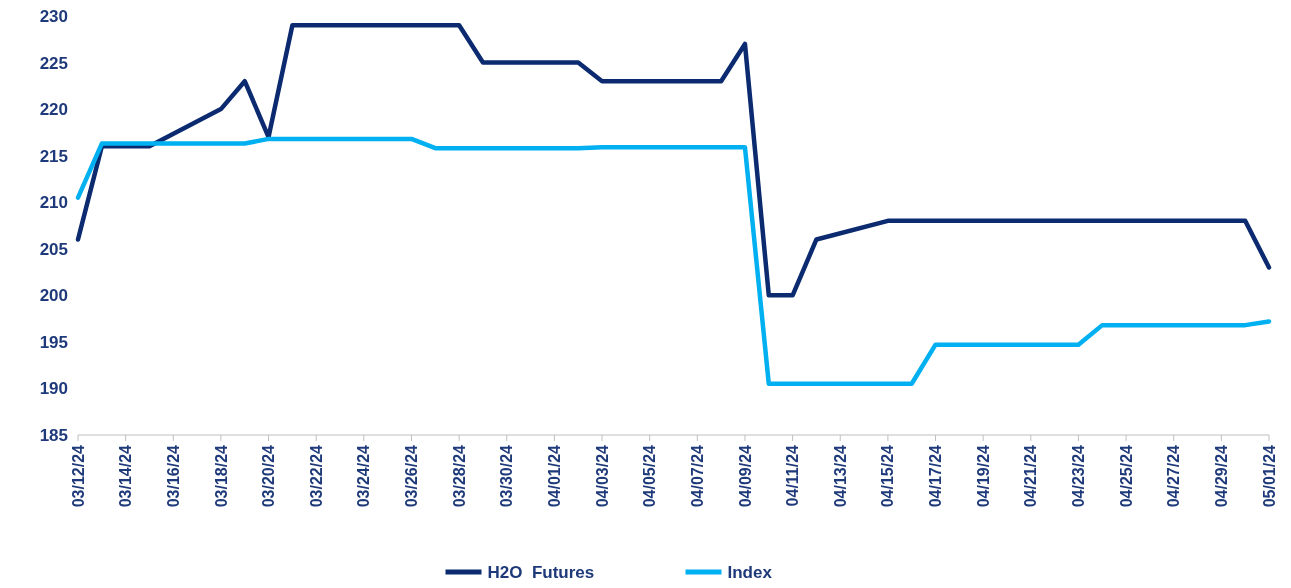  Describe the element at coordinates (541, 572) in the screenshot. I see `legend-label: H2O Futures` at that location.